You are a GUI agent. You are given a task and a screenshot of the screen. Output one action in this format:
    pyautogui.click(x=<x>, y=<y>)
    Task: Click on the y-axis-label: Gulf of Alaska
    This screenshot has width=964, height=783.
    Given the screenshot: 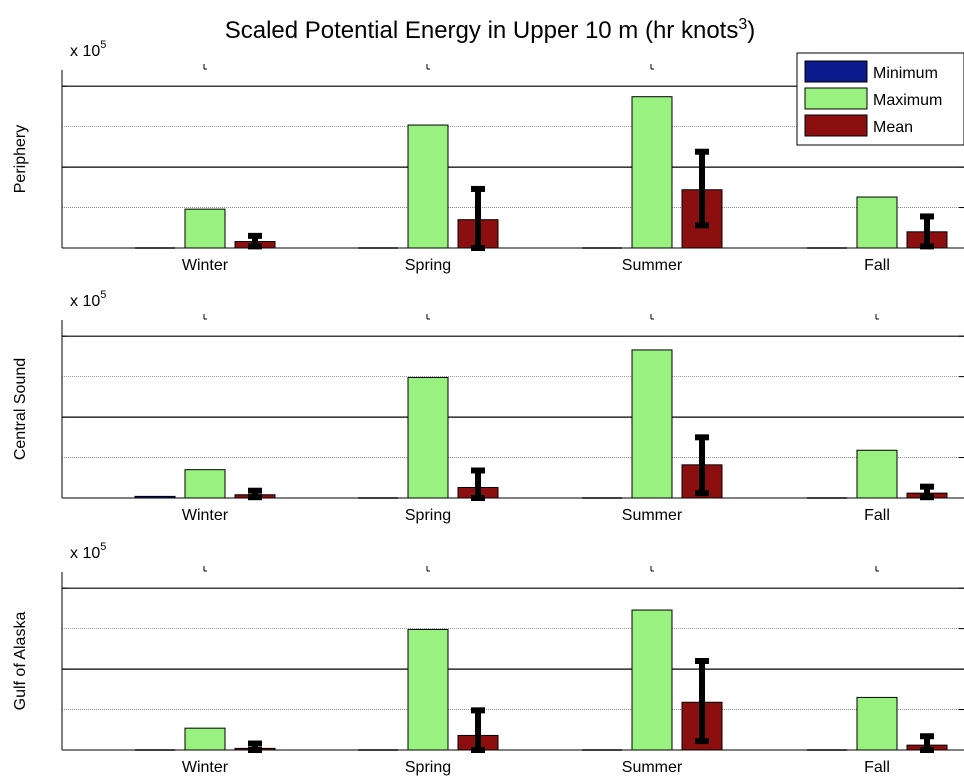 What is the action you would take?
    pyautogui.click(x=20, y=661)
    